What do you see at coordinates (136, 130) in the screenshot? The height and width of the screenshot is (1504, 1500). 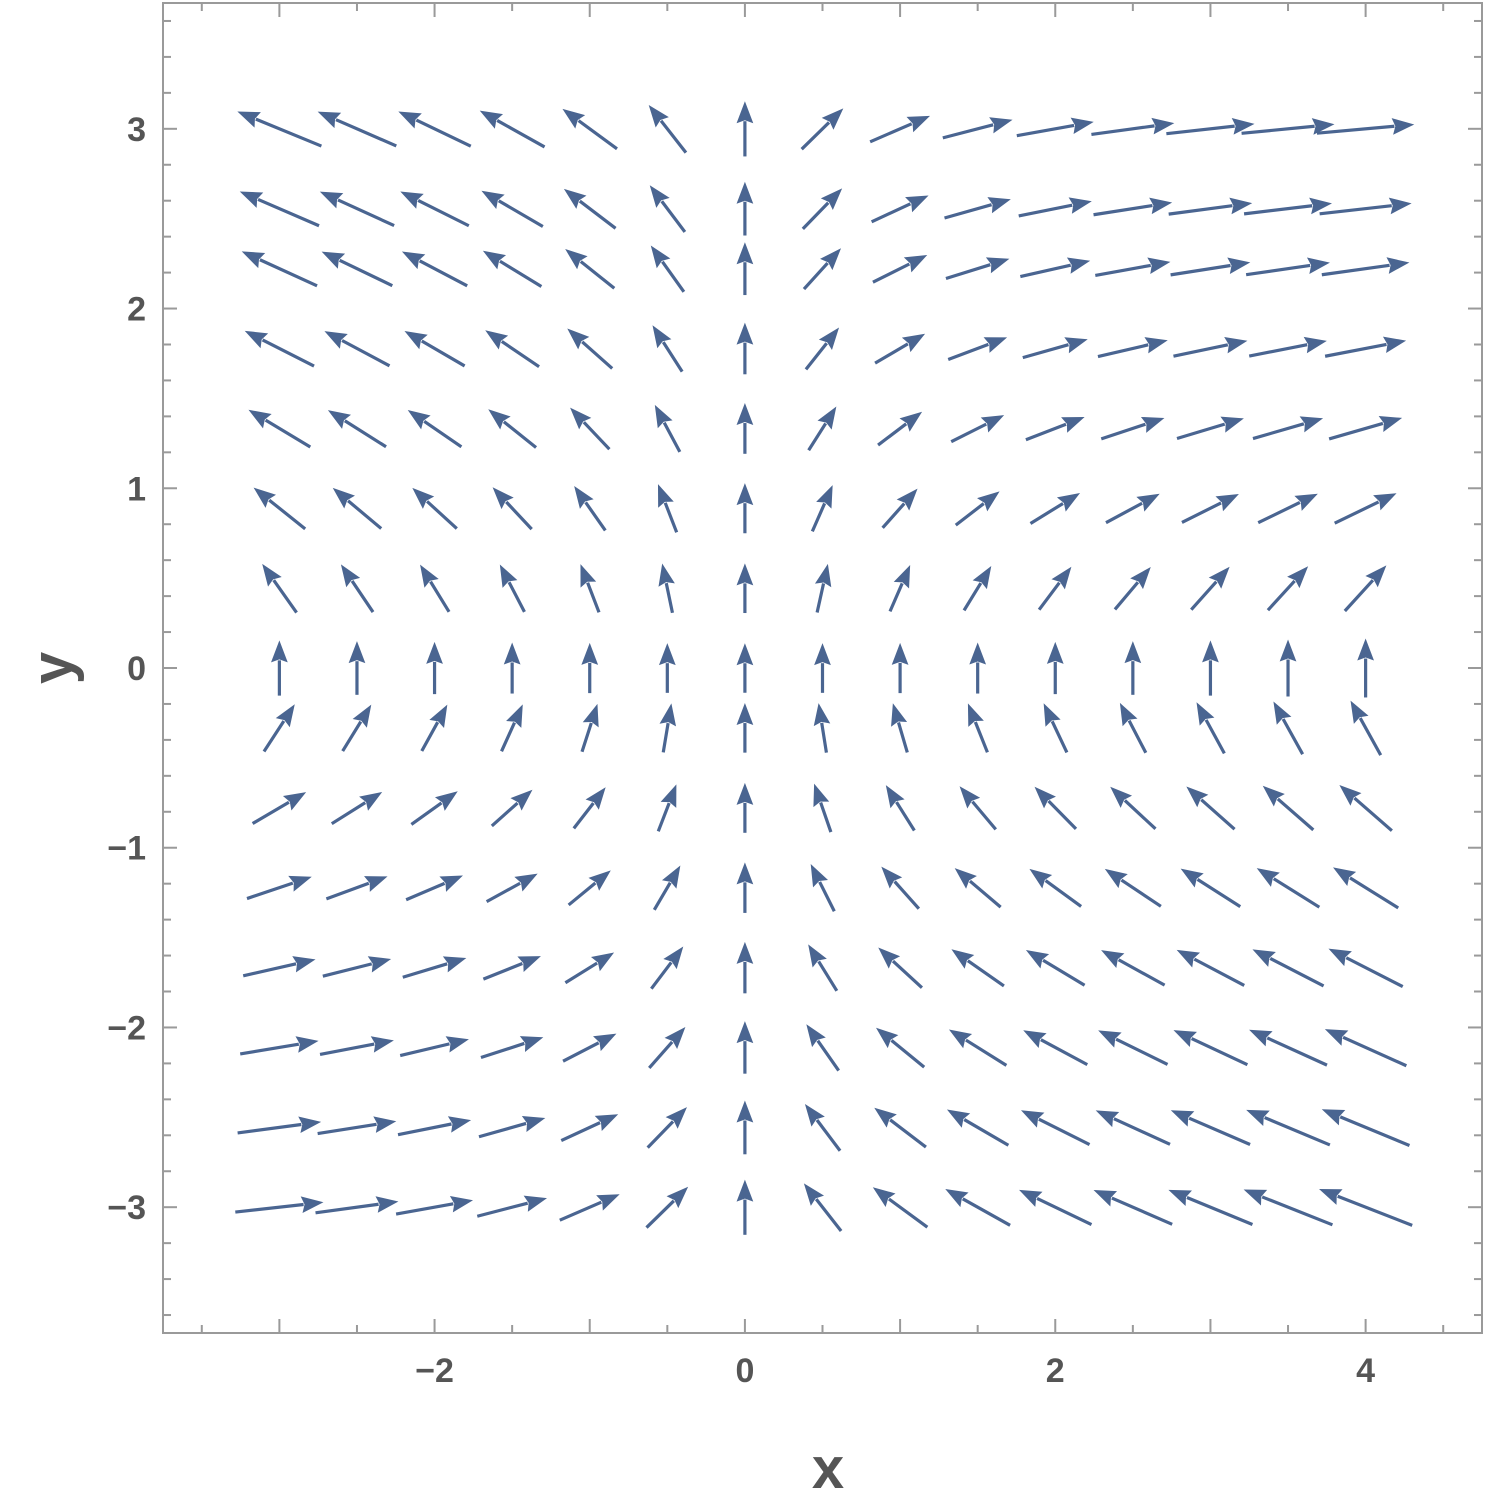 I see `y-tick-label: 3` at bounding box center [136, 130].